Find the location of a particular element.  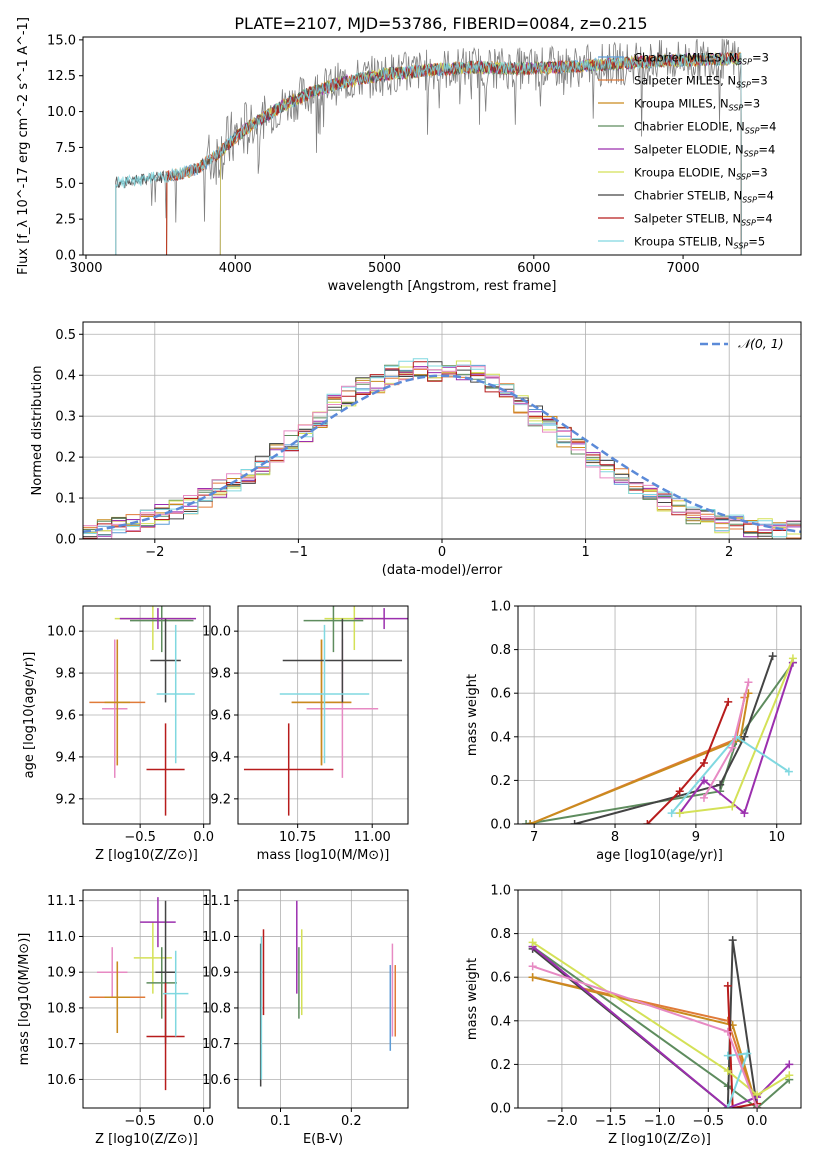

y-tick-label: 11.1 is located at coordinates (61, 901).